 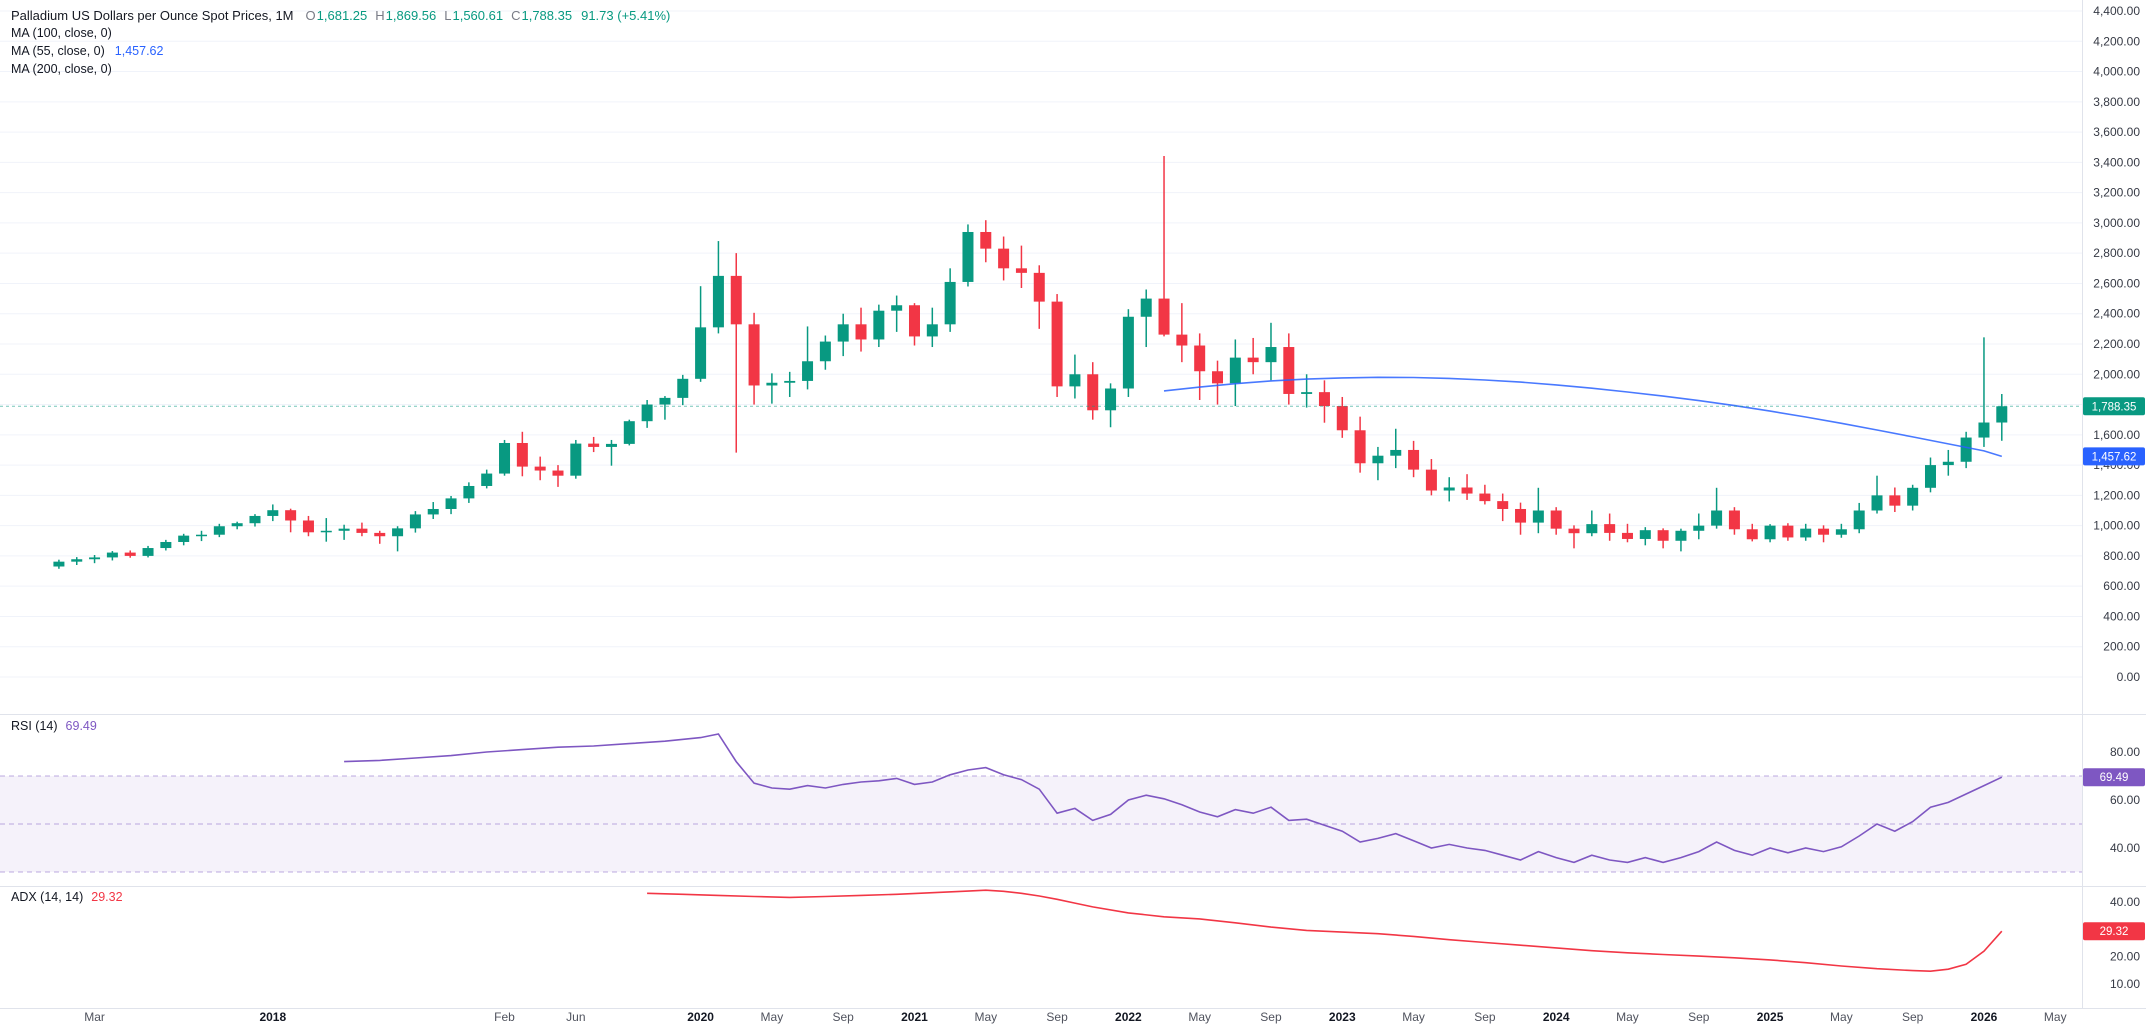 I want to click on indicator-label: MA (200, close, 0), so click(x=61, y=69).